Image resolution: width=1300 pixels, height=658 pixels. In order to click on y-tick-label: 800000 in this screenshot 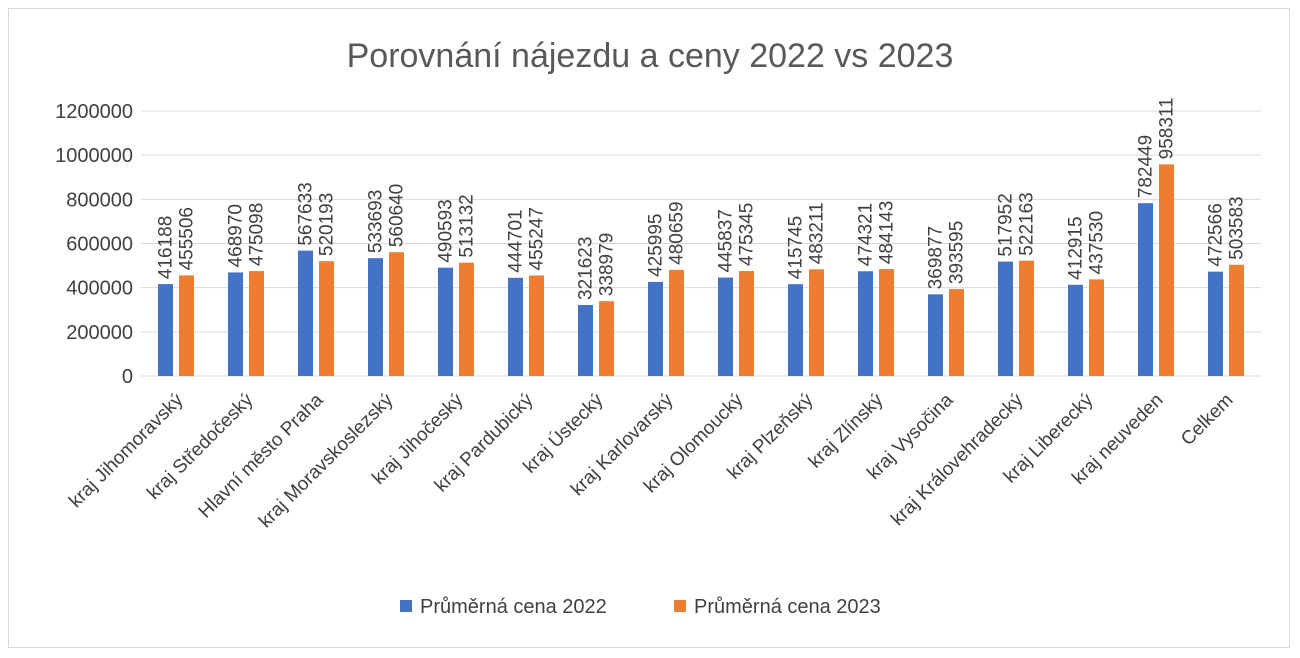, I will do `click(99, 200)`.